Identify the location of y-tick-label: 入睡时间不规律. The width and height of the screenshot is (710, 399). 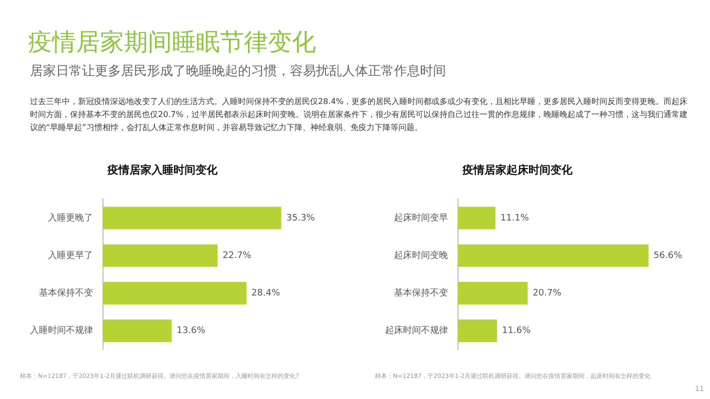
(61, 330).